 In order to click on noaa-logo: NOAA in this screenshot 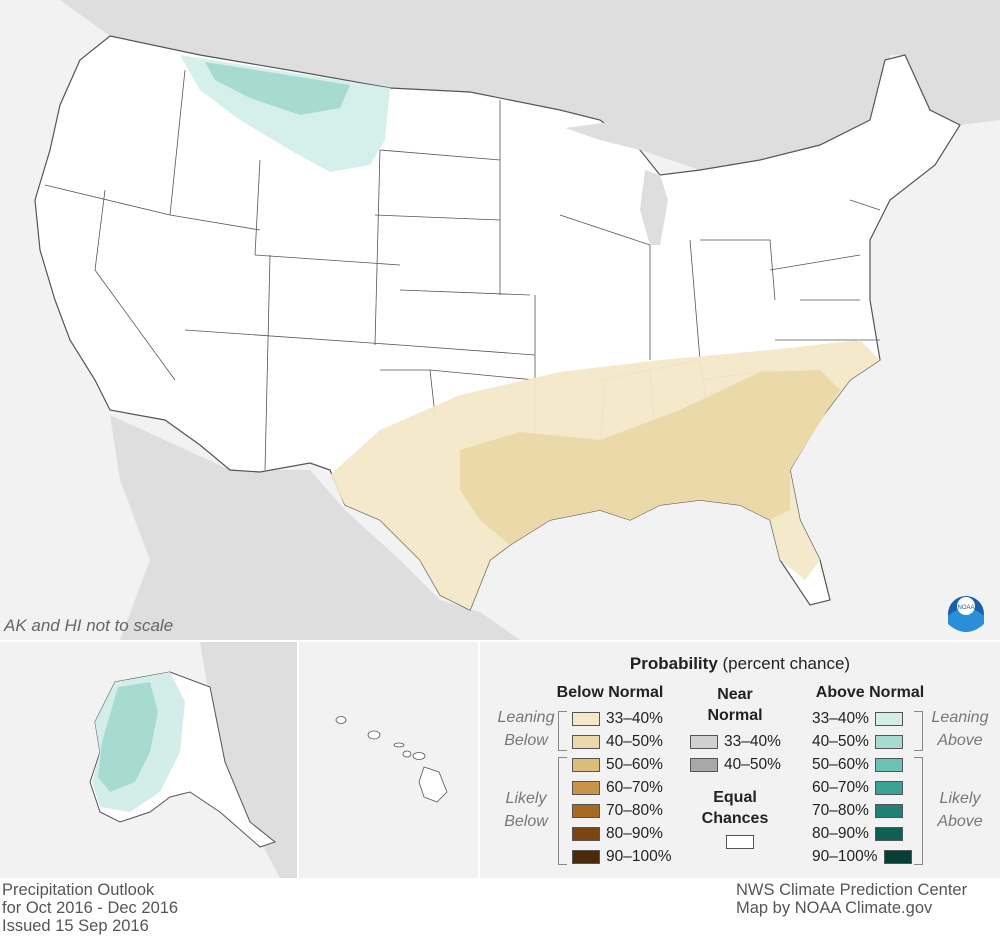, I will do `click(966, 614)`.